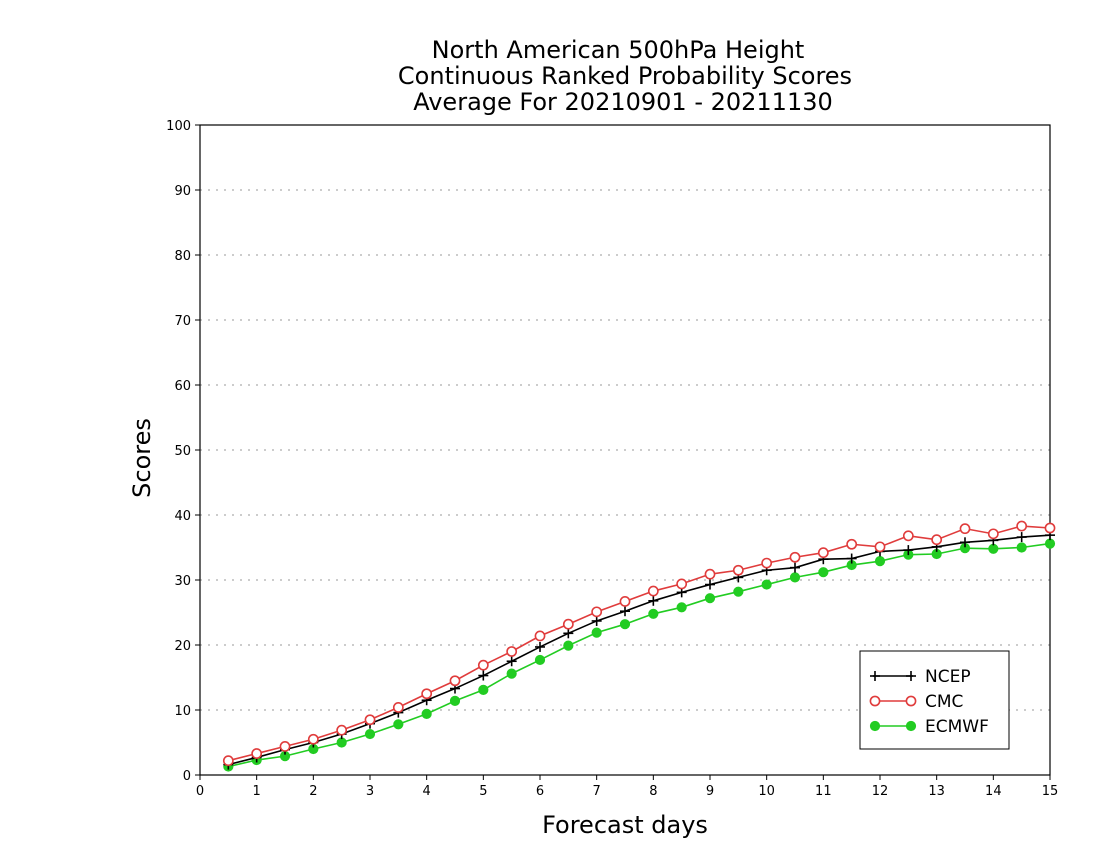  What do you see at coordinates (948, 677) in the screenshot?
I see `legend-label-ncep: NCEP` at bounding box center [948, 677].